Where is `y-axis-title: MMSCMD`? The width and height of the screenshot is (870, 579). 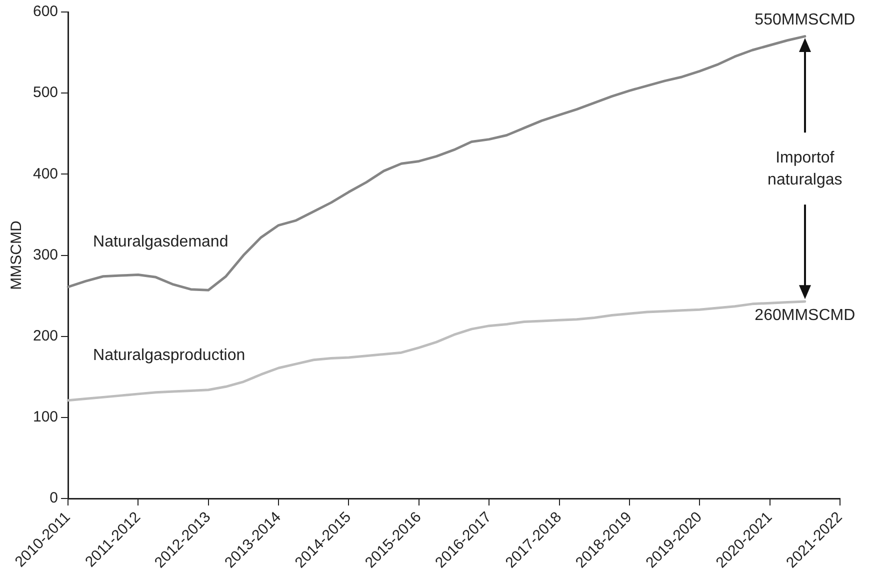
y-axis-title: MMSCMD is located at coordinates (17, 255).